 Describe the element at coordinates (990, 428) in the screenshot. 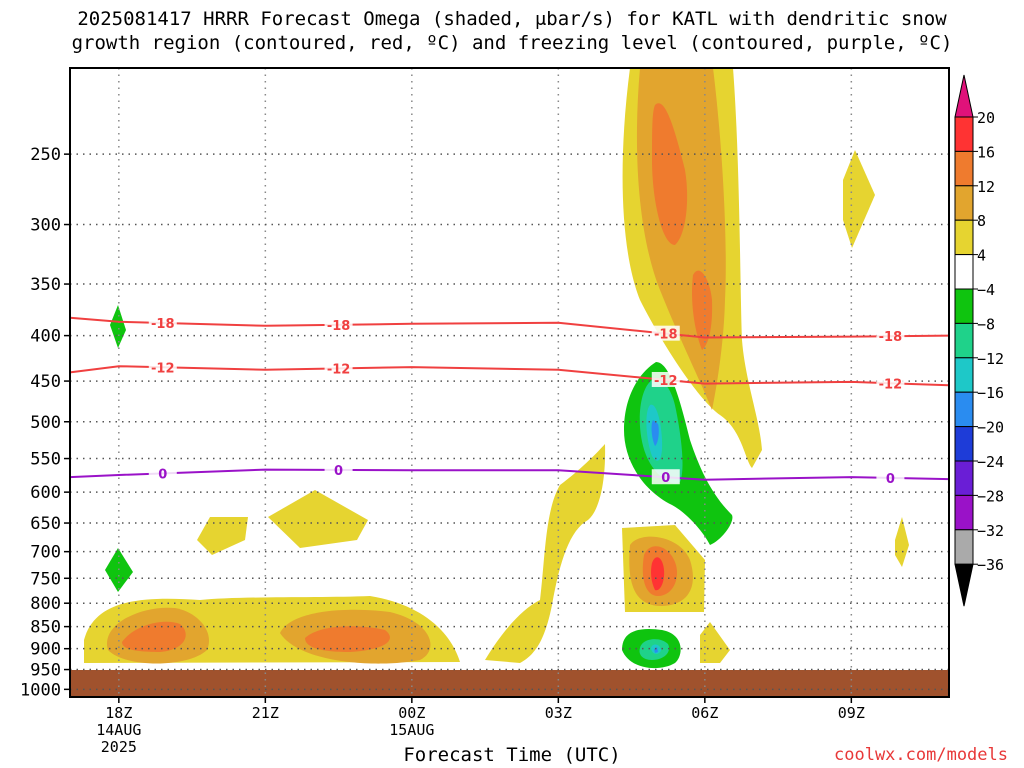

I see `colorbar-label: −20` at that location.